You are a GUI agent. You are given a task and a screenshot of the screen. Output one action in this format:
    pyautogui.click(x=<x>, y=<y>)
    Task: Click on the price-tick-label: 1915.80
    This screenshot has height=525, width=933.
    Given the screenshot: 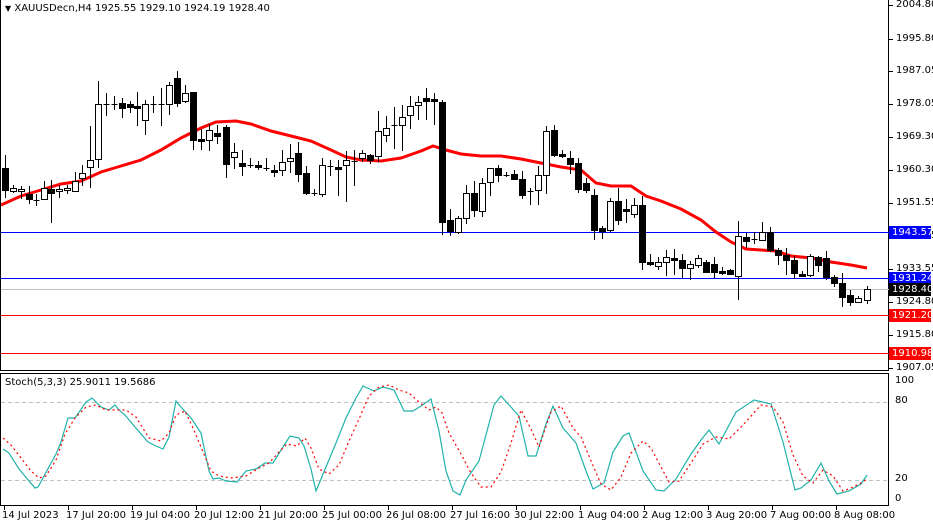 What is the action you would take?
    pyautogui.click(x=914, y=334)
    